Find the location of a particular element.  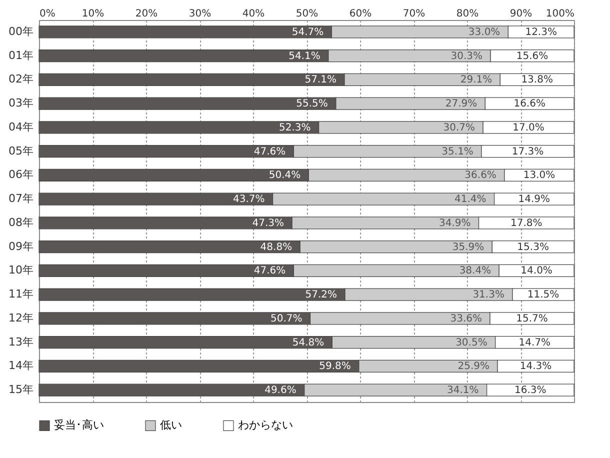

data-label: 43.7% is located at coordinates (249, 200).